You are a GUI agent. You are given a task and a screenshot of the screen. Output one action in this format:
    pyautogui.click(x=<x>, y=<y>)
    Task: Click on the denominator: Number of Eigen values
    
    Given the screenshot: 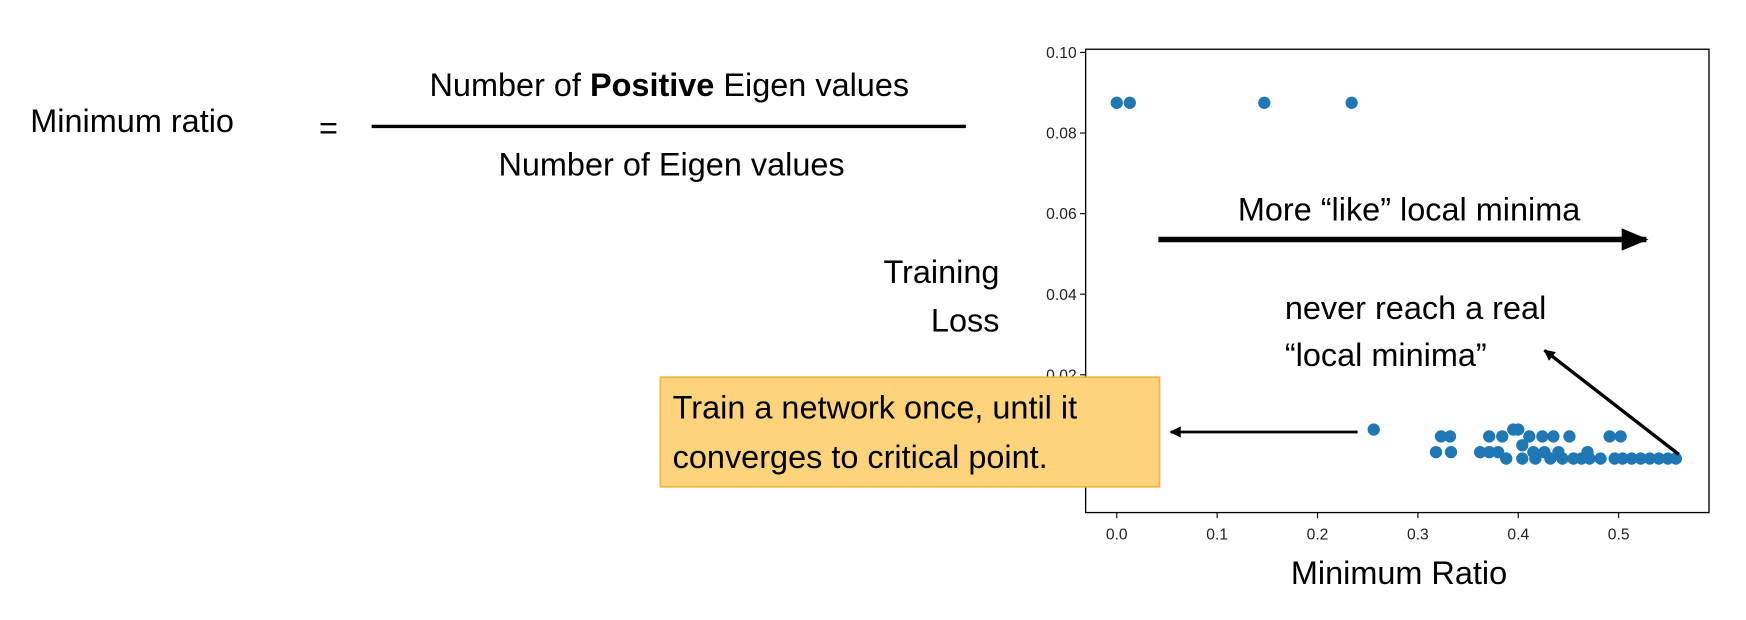 What is the action you would take?
    pyautogui.click(x=671, y=165)
    